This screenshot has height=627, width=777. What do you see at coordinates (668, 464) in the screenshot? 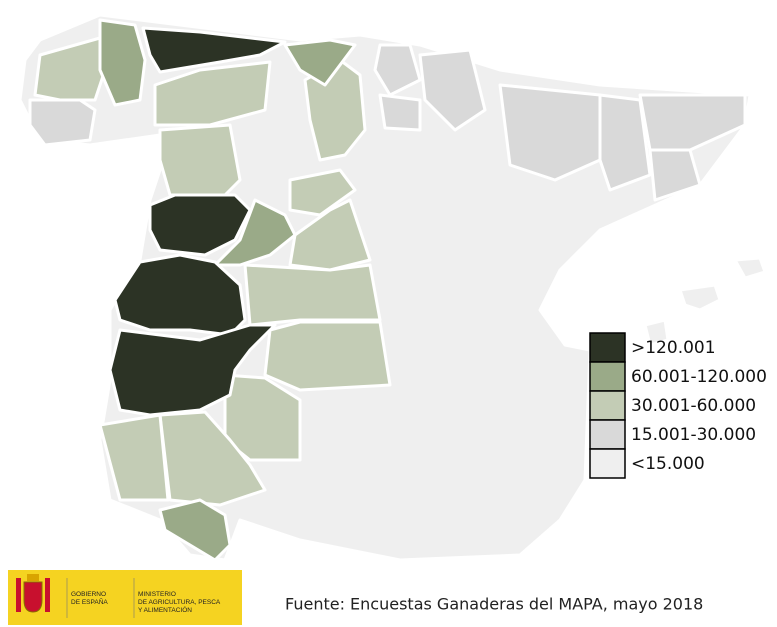
I see `legend-label: <15.000` at bounding box center [668, 464].